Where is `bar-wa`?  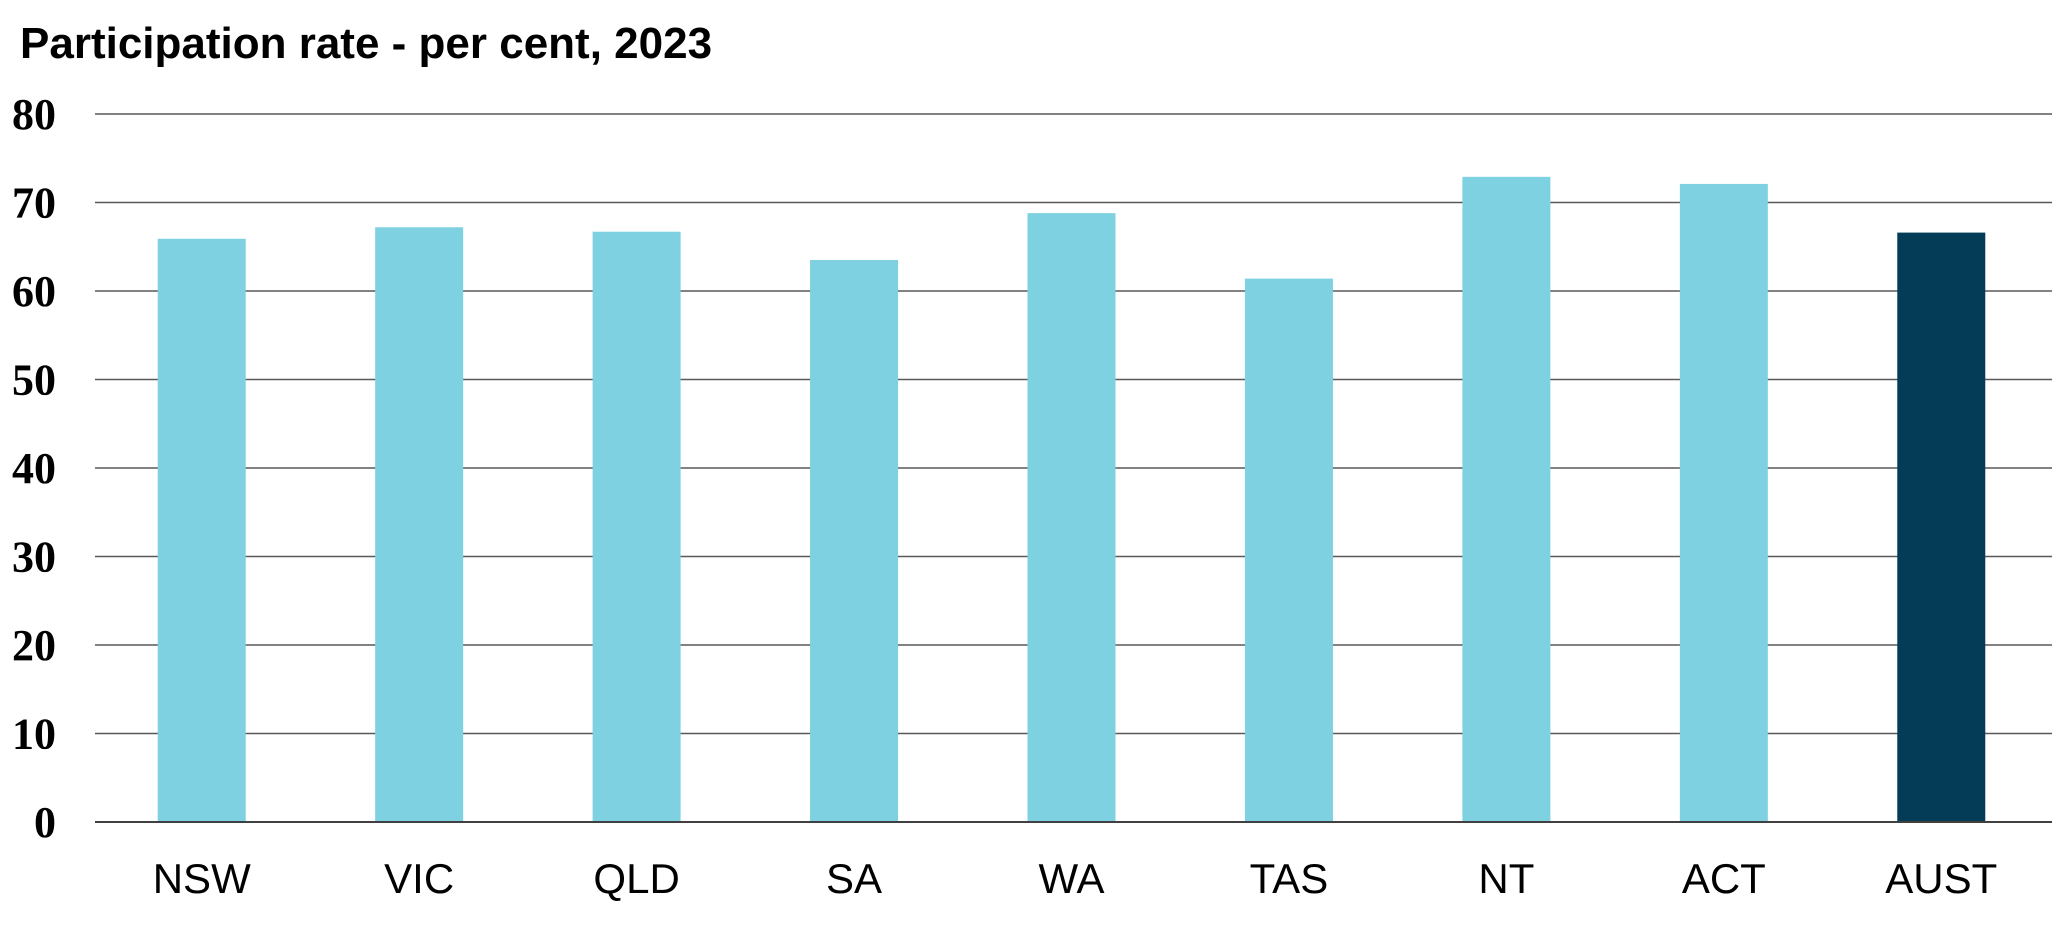
bar-wa is located at coordinates (1071, 517).